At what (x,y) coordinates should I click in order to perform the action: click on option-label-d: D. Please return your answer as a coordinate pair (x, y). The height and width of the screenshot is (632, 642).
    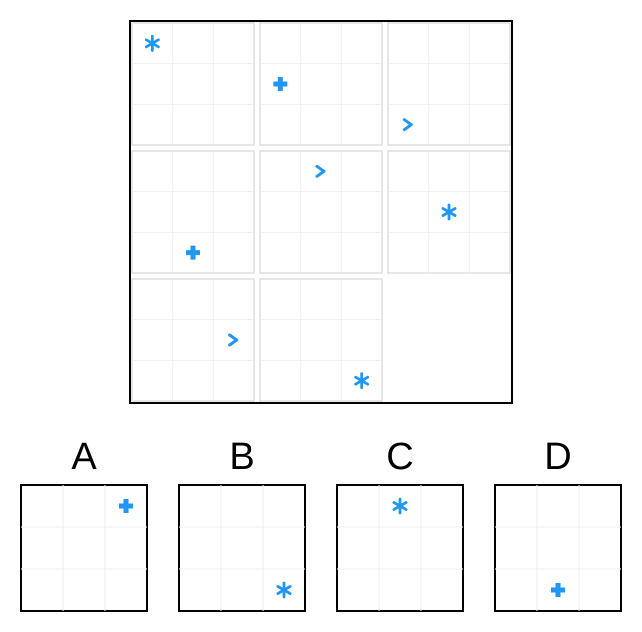
    Looking at the image, I should click on (558, 457).